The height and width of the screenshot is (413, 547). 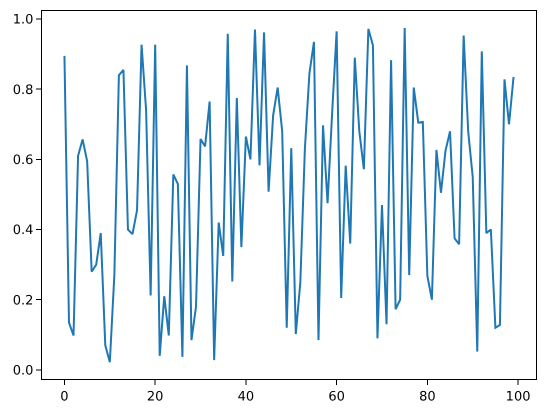 What do you see at coordinates (518, 397) in the screenshot?
I see `x-tick-label: 100` at bounding box center [518, 397].